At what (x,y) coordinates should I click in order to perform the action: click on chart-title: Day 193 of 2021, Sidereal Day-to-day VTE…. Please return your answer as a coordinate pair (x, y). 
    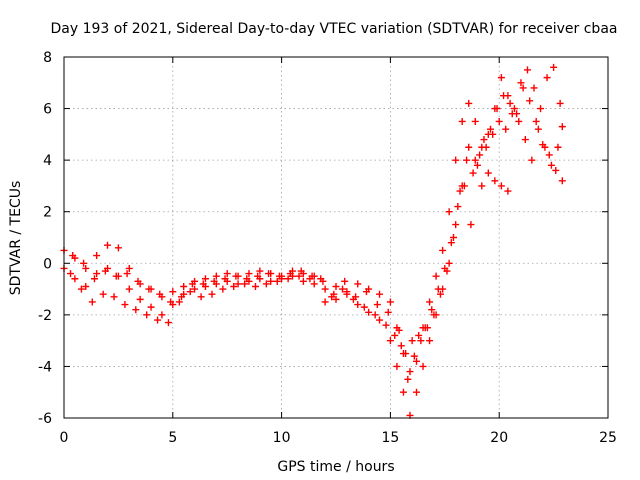
    Looking at the image, I should click on (334, 29).